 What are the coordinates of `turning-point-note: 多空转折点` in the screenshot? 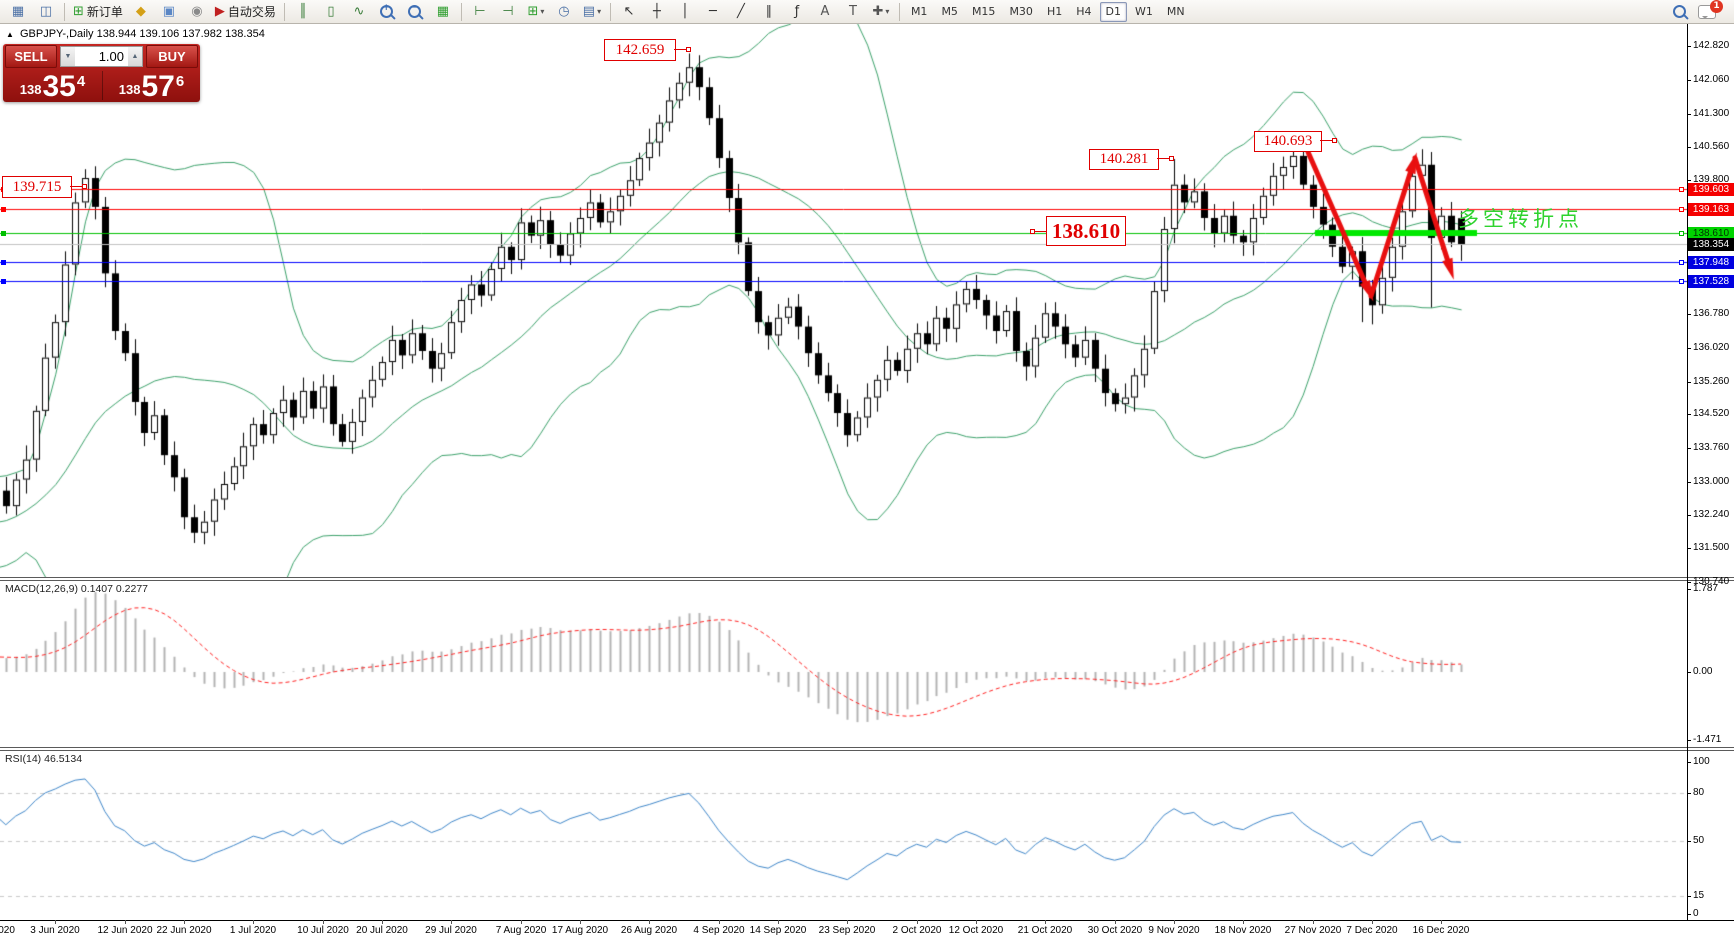 It's located at (1520, 219).